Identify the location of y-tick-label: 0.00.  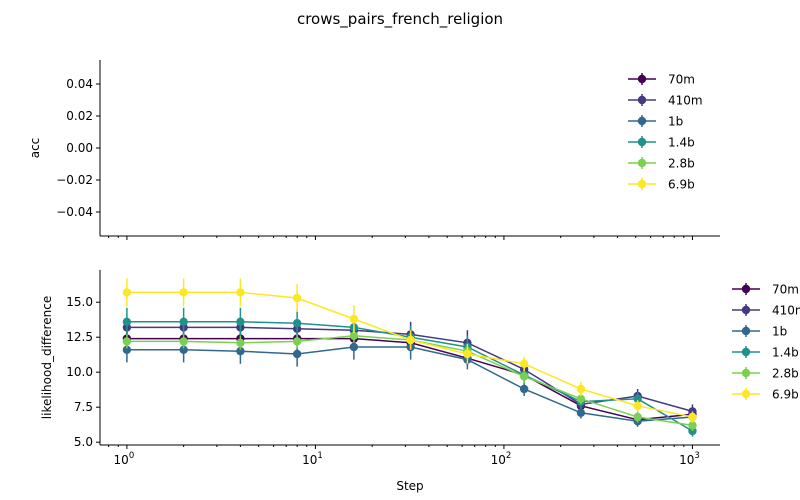
(79, 148).